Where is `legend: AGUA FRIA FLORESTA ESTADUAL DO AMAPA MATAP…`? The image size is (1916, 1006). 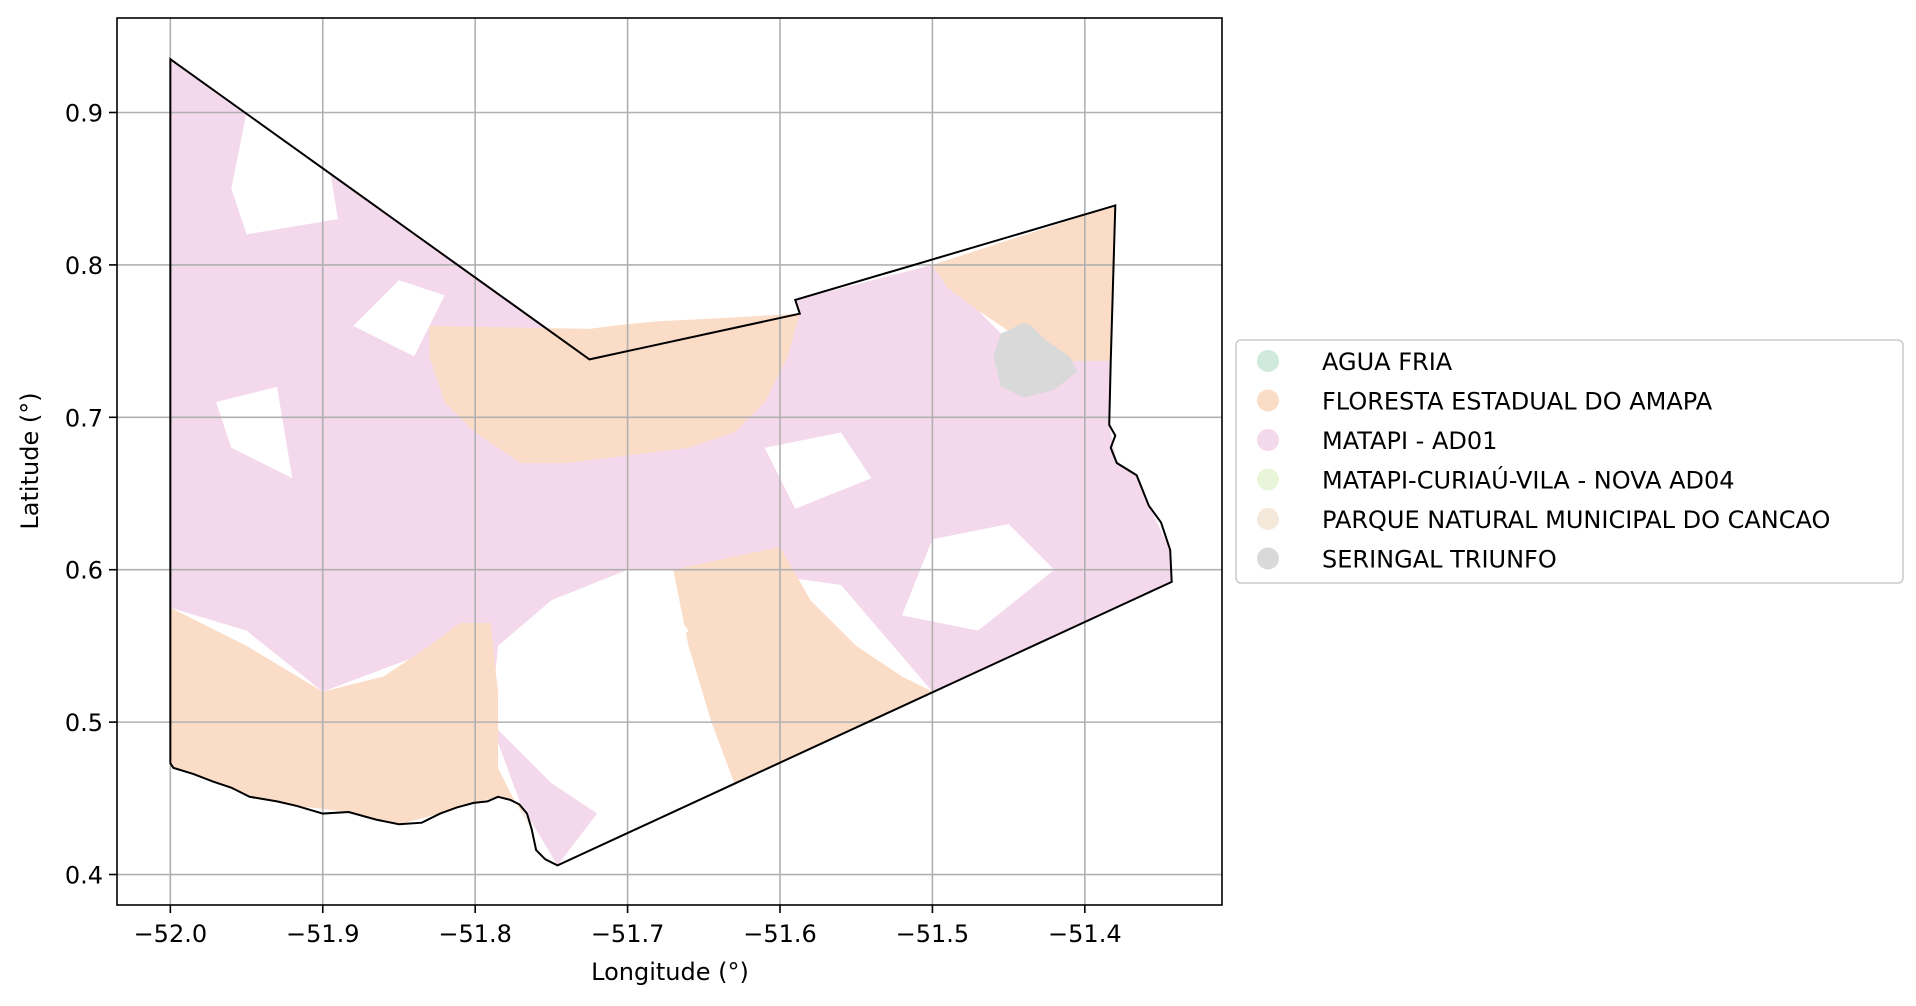
legend: AGUA FRIA FLORESTA ESTADUAL DO AMAPA MATAP… is located at coordinates (1569, 461).